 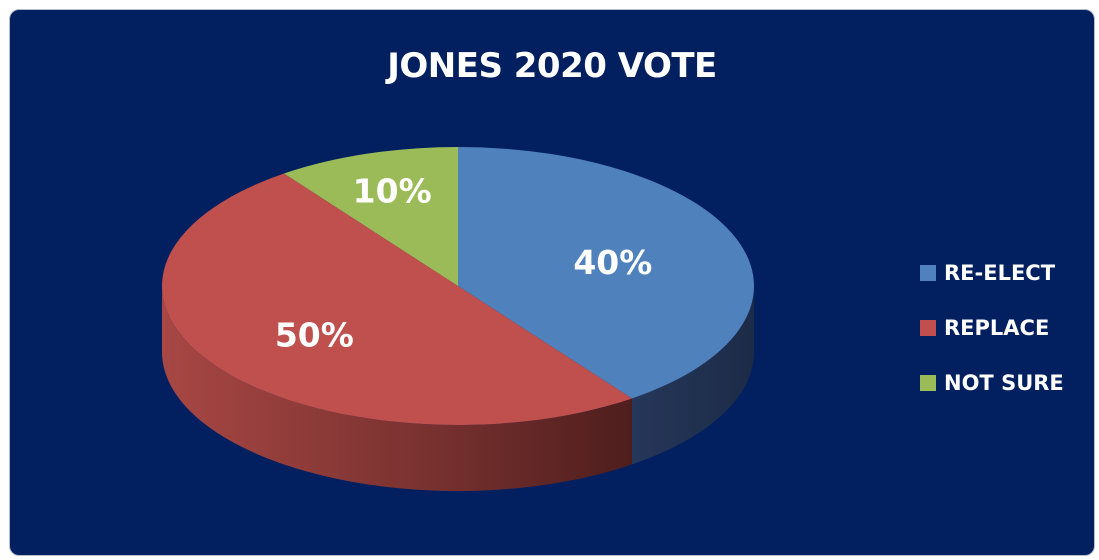 I want to click on pie-slice-not-sure, so click(x=371, y=216).